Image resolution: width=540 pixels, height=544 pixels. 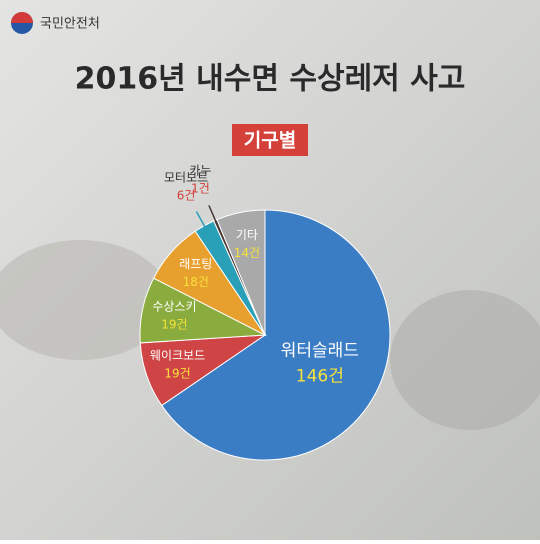 I want to click on value-label: 1건, so click(x=200, y=188).